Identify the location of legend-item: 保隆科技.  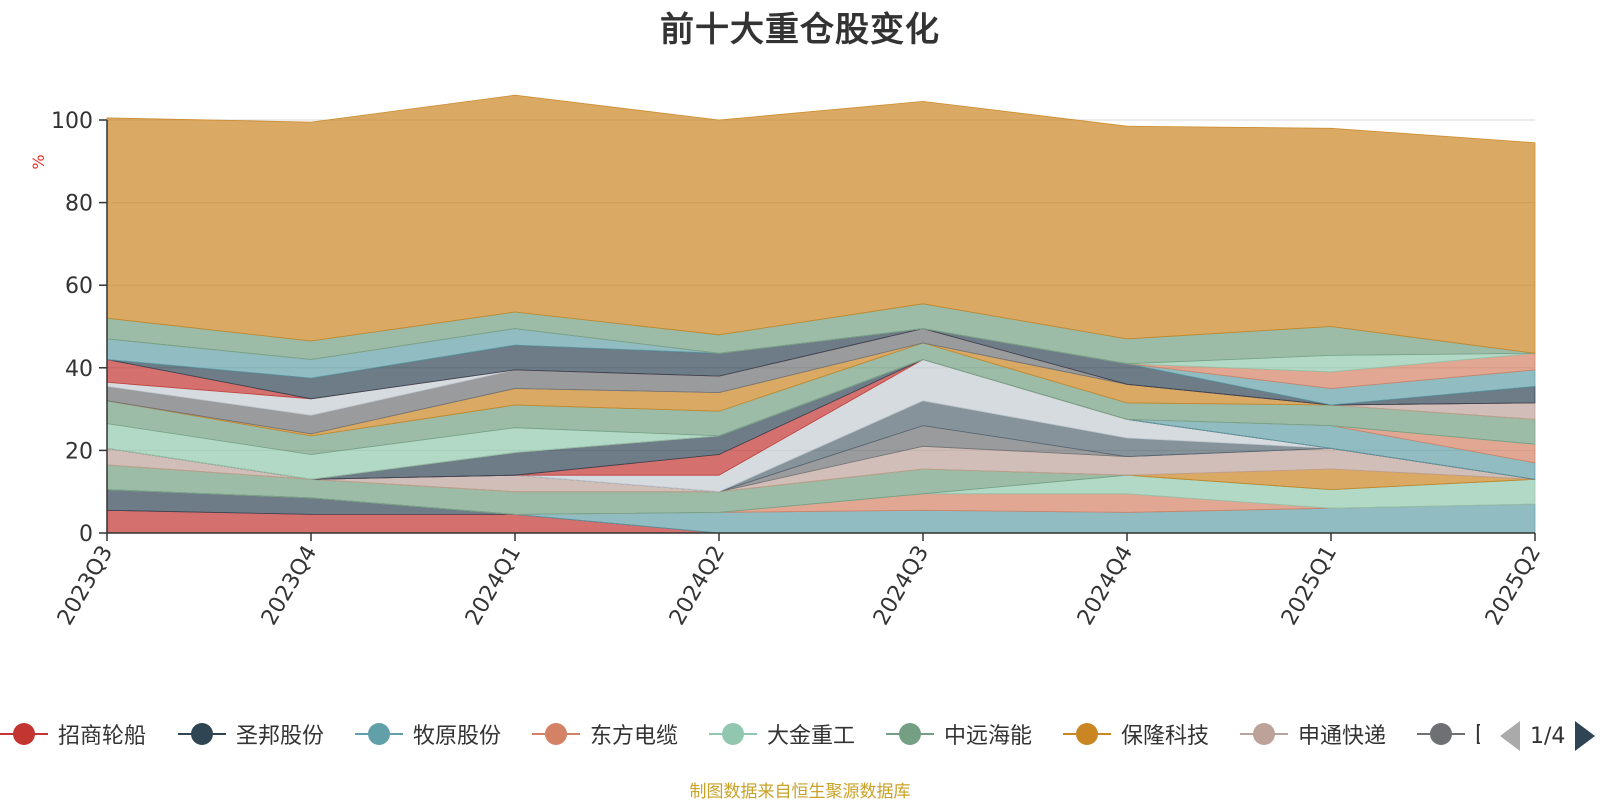
(1136, 734).